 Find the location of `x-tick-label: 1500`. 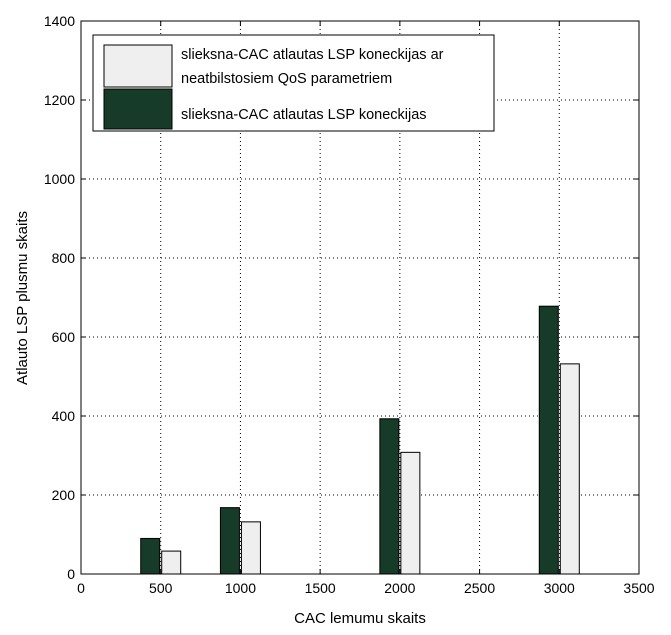

x-tick-label: 1500 is located at coordinates (320, 588).